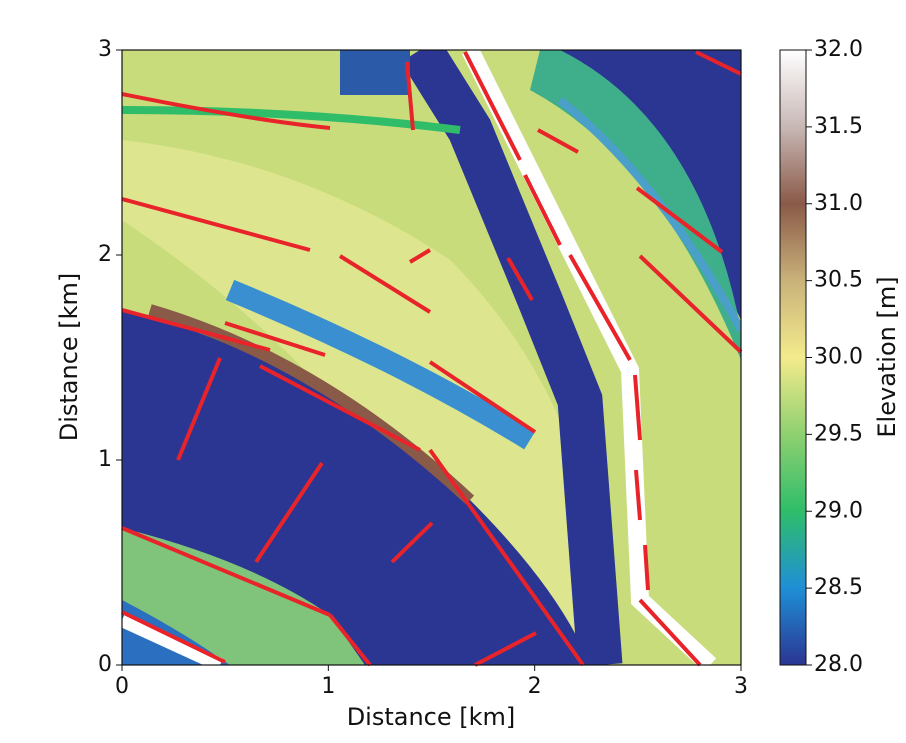  Describe the element at coordinates (741, 686) in the screenshot. I see `x-tick-label: 3` at that location.